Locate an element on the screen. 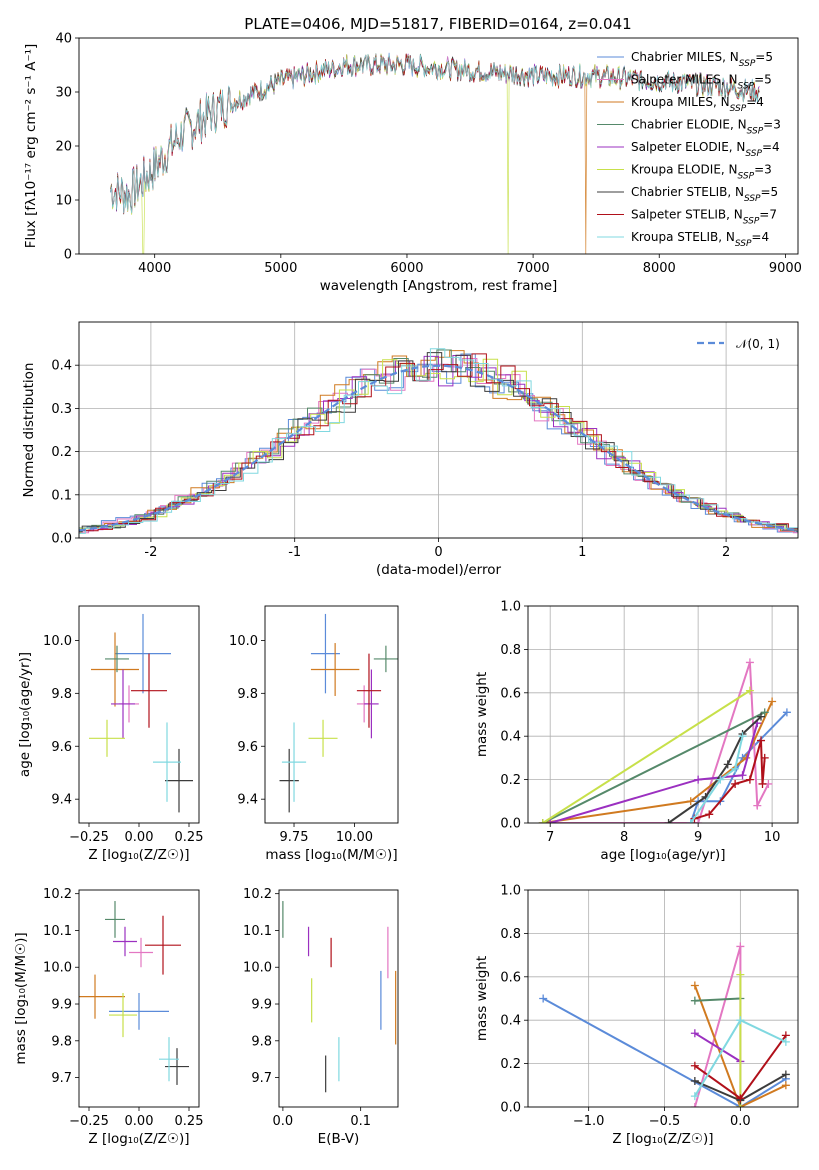  y-tick-label: 30 is located at coordinates (63, 93).